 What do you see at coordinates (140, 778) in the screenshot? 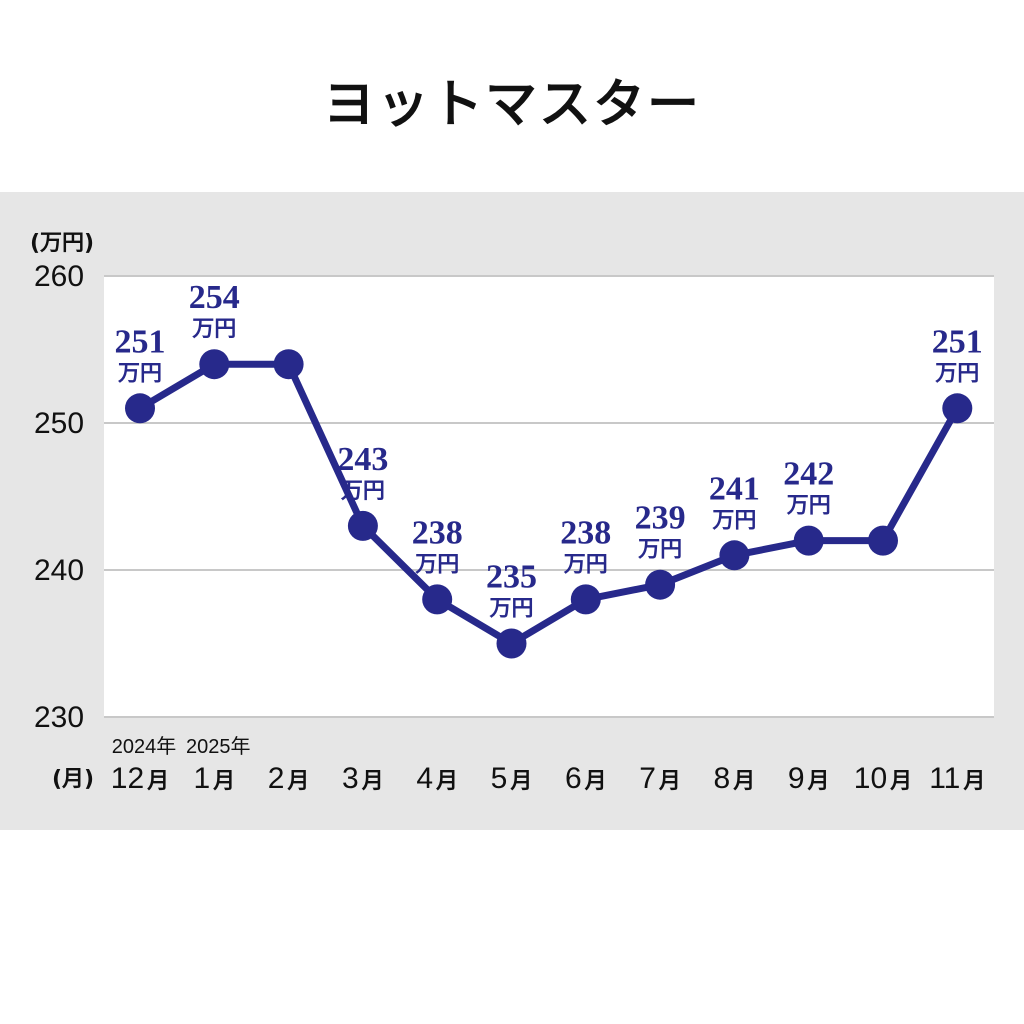
I see `x-tick-label: 12 月` at bounding box center [140, 778].